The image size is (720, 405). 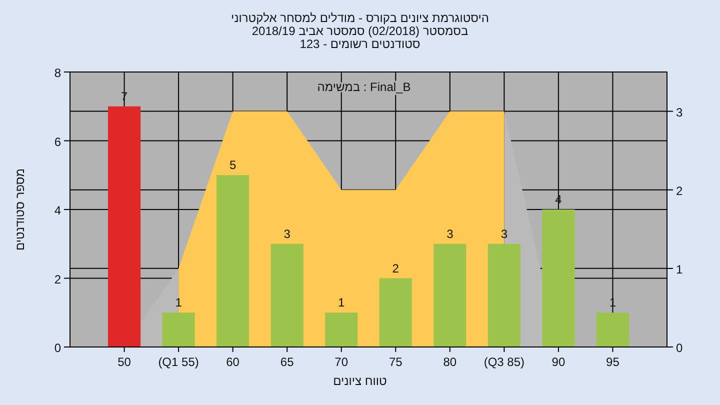 I want to click on x-tick-label: 80, so click(x=450, y=362).